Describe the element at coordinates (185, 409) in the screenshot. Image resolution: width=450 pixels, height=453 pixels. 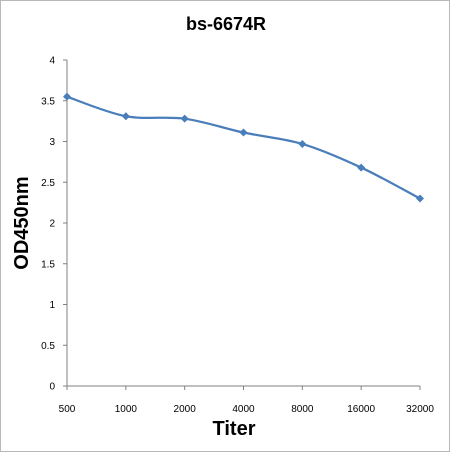
I see `x-tick-label: 2000` at that location.